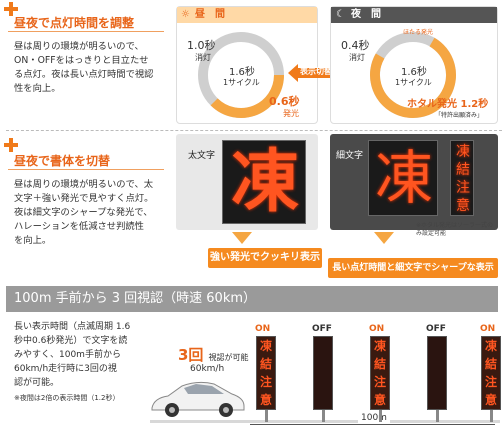 Image resolution: width=504 pixels, height=441 pixels. Describe the element at coordinates (340, 14) in the screenshot. I see `moon-icon: ☾` at that location.